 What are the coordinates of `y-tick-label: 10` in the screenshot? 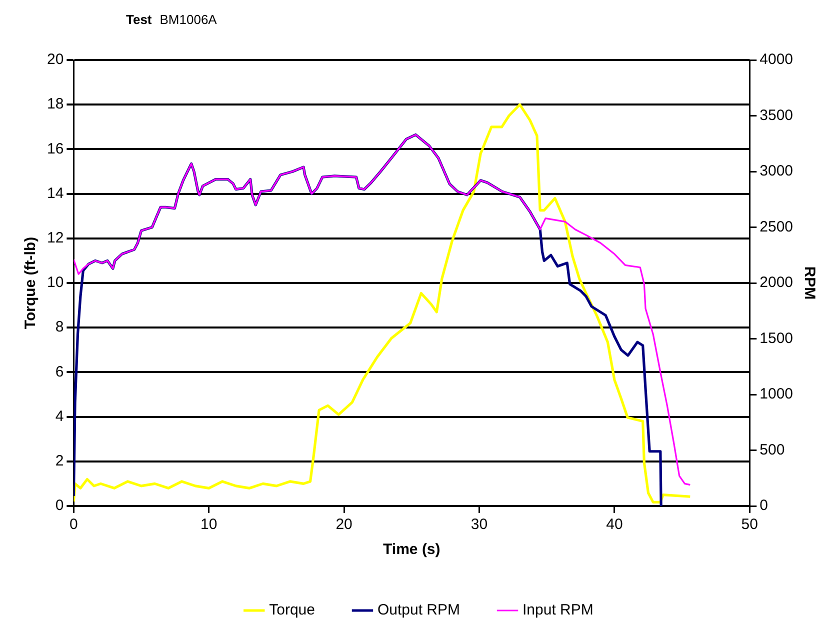 It's located at (55, 283).